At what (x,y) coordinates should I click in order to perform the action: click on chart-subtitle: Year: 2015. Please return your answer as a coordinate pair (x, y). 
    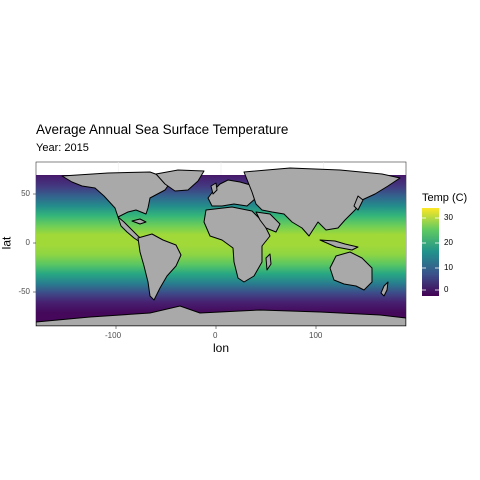
    Looking at the image, I should click on (62, 148).